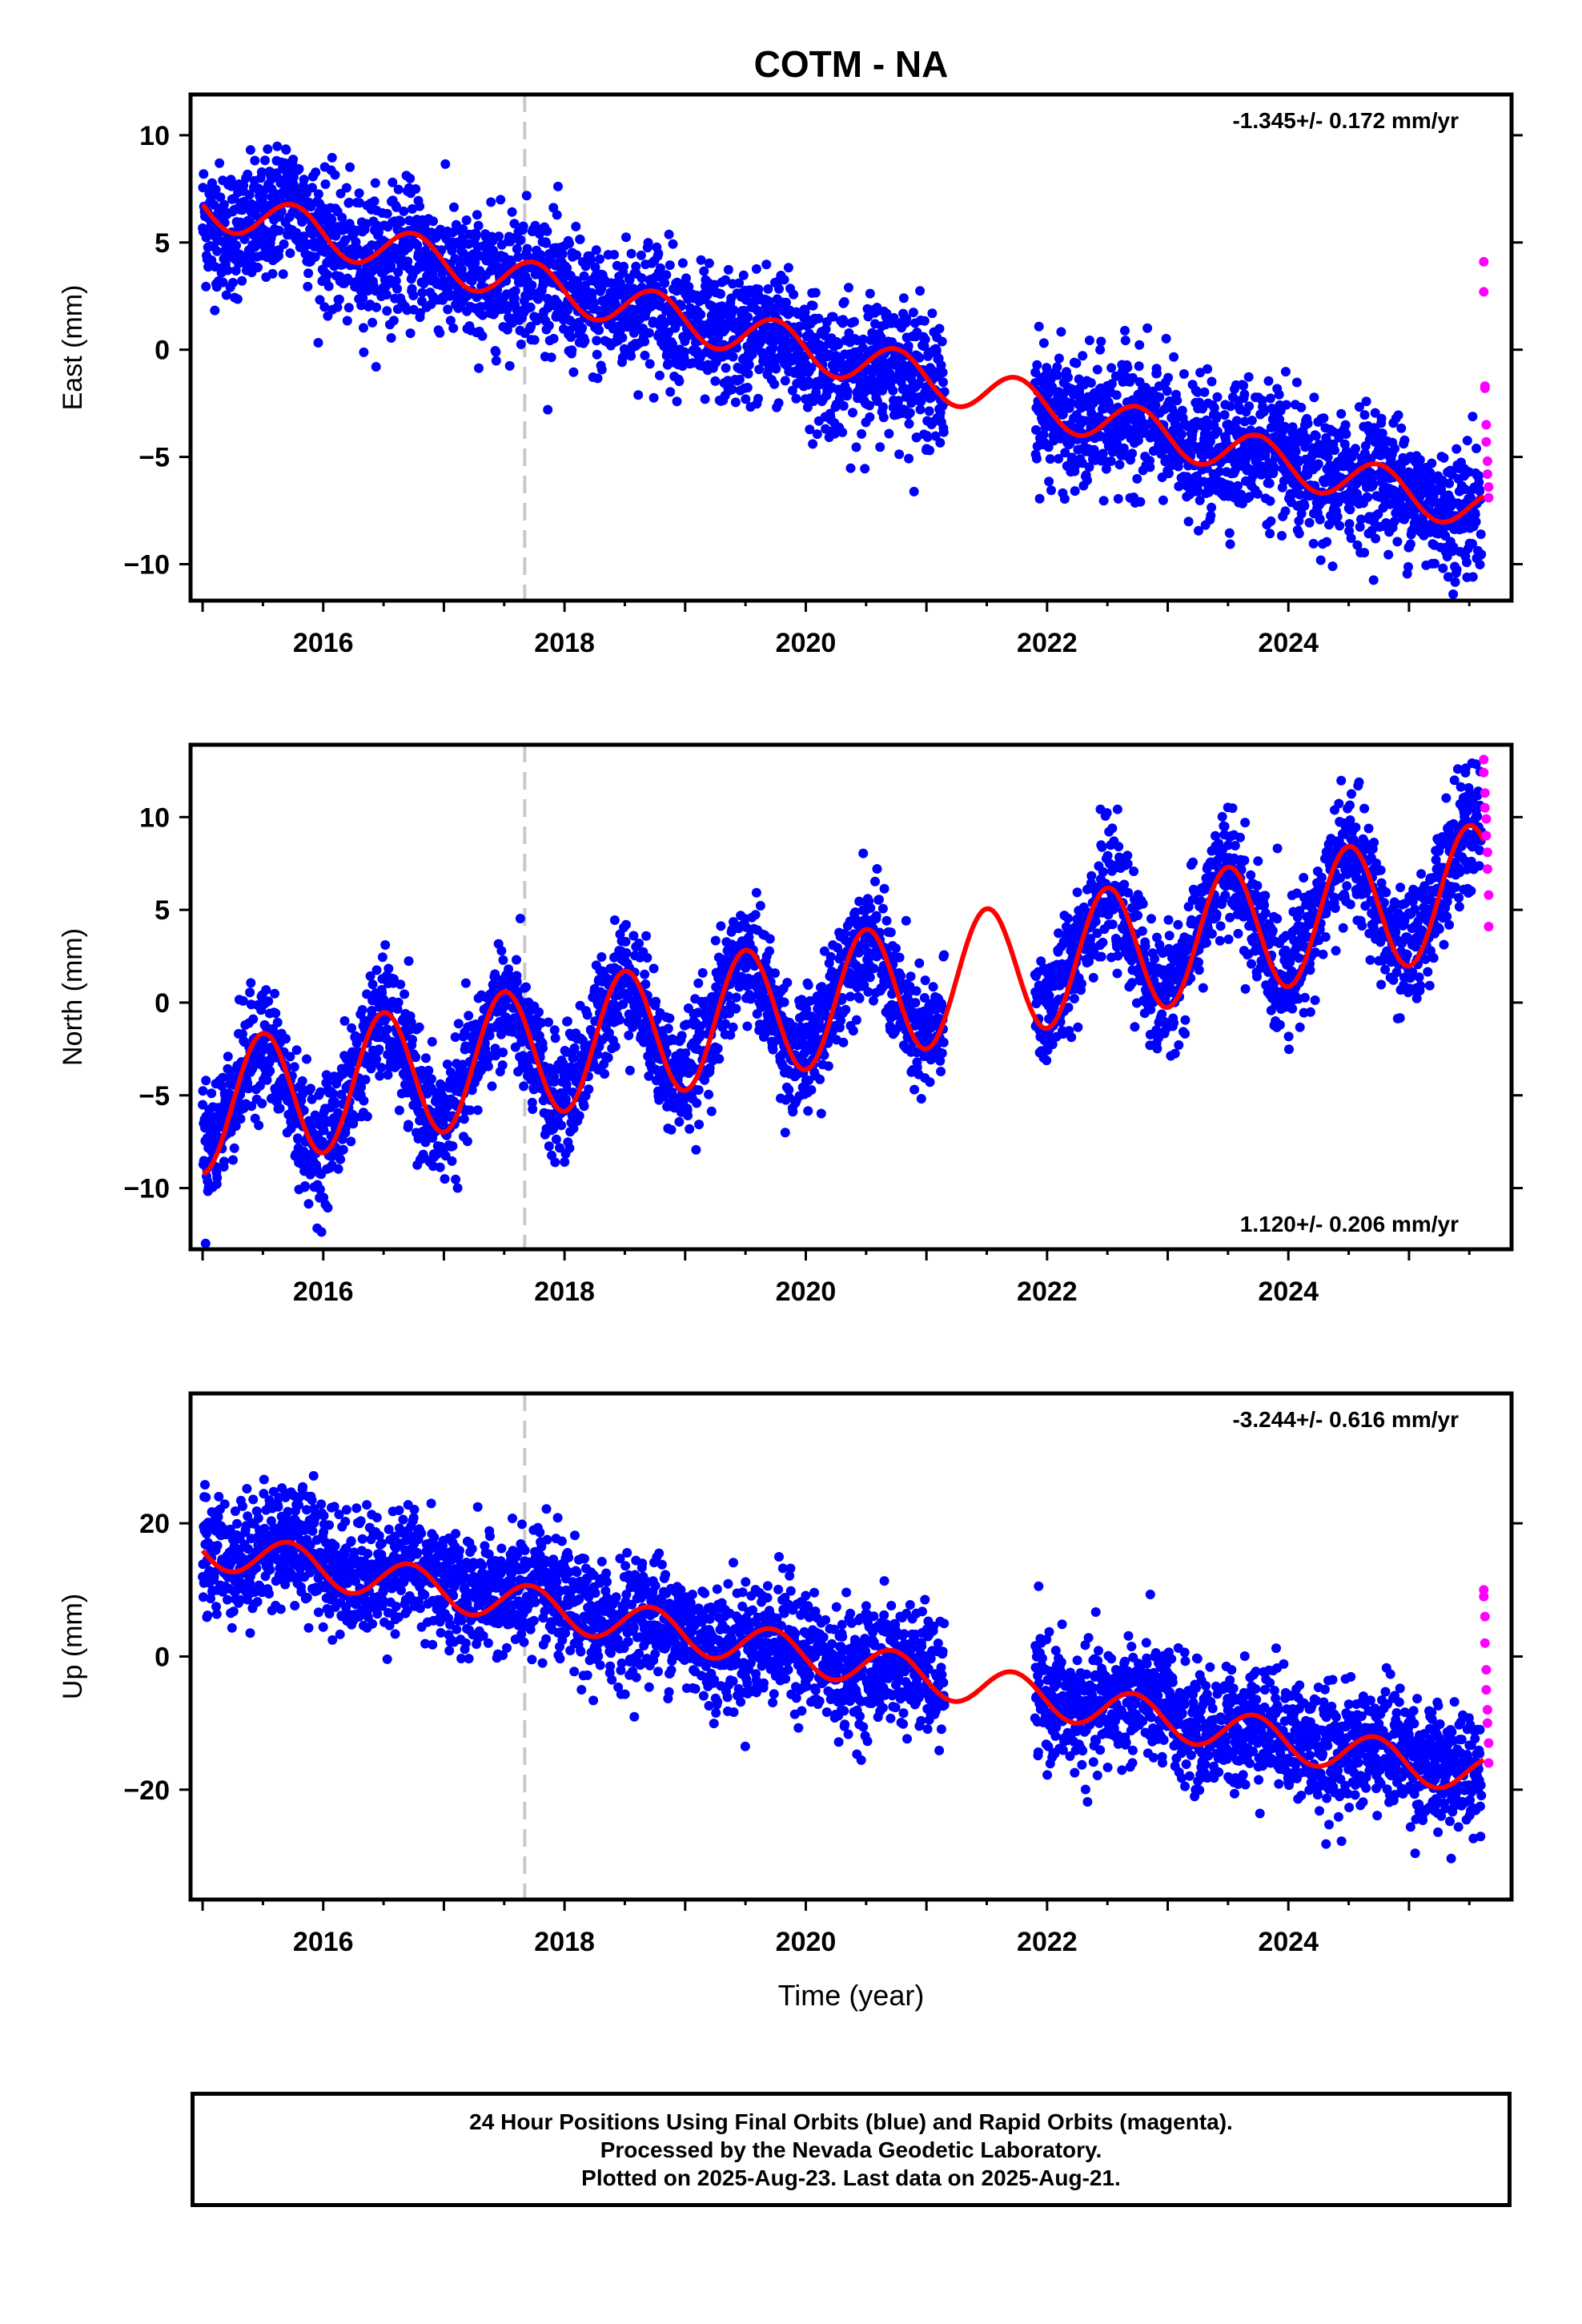  Describe the element at coordinates (806, 643) in the screenshot. I see `x-tick-label: 2020` at that location.